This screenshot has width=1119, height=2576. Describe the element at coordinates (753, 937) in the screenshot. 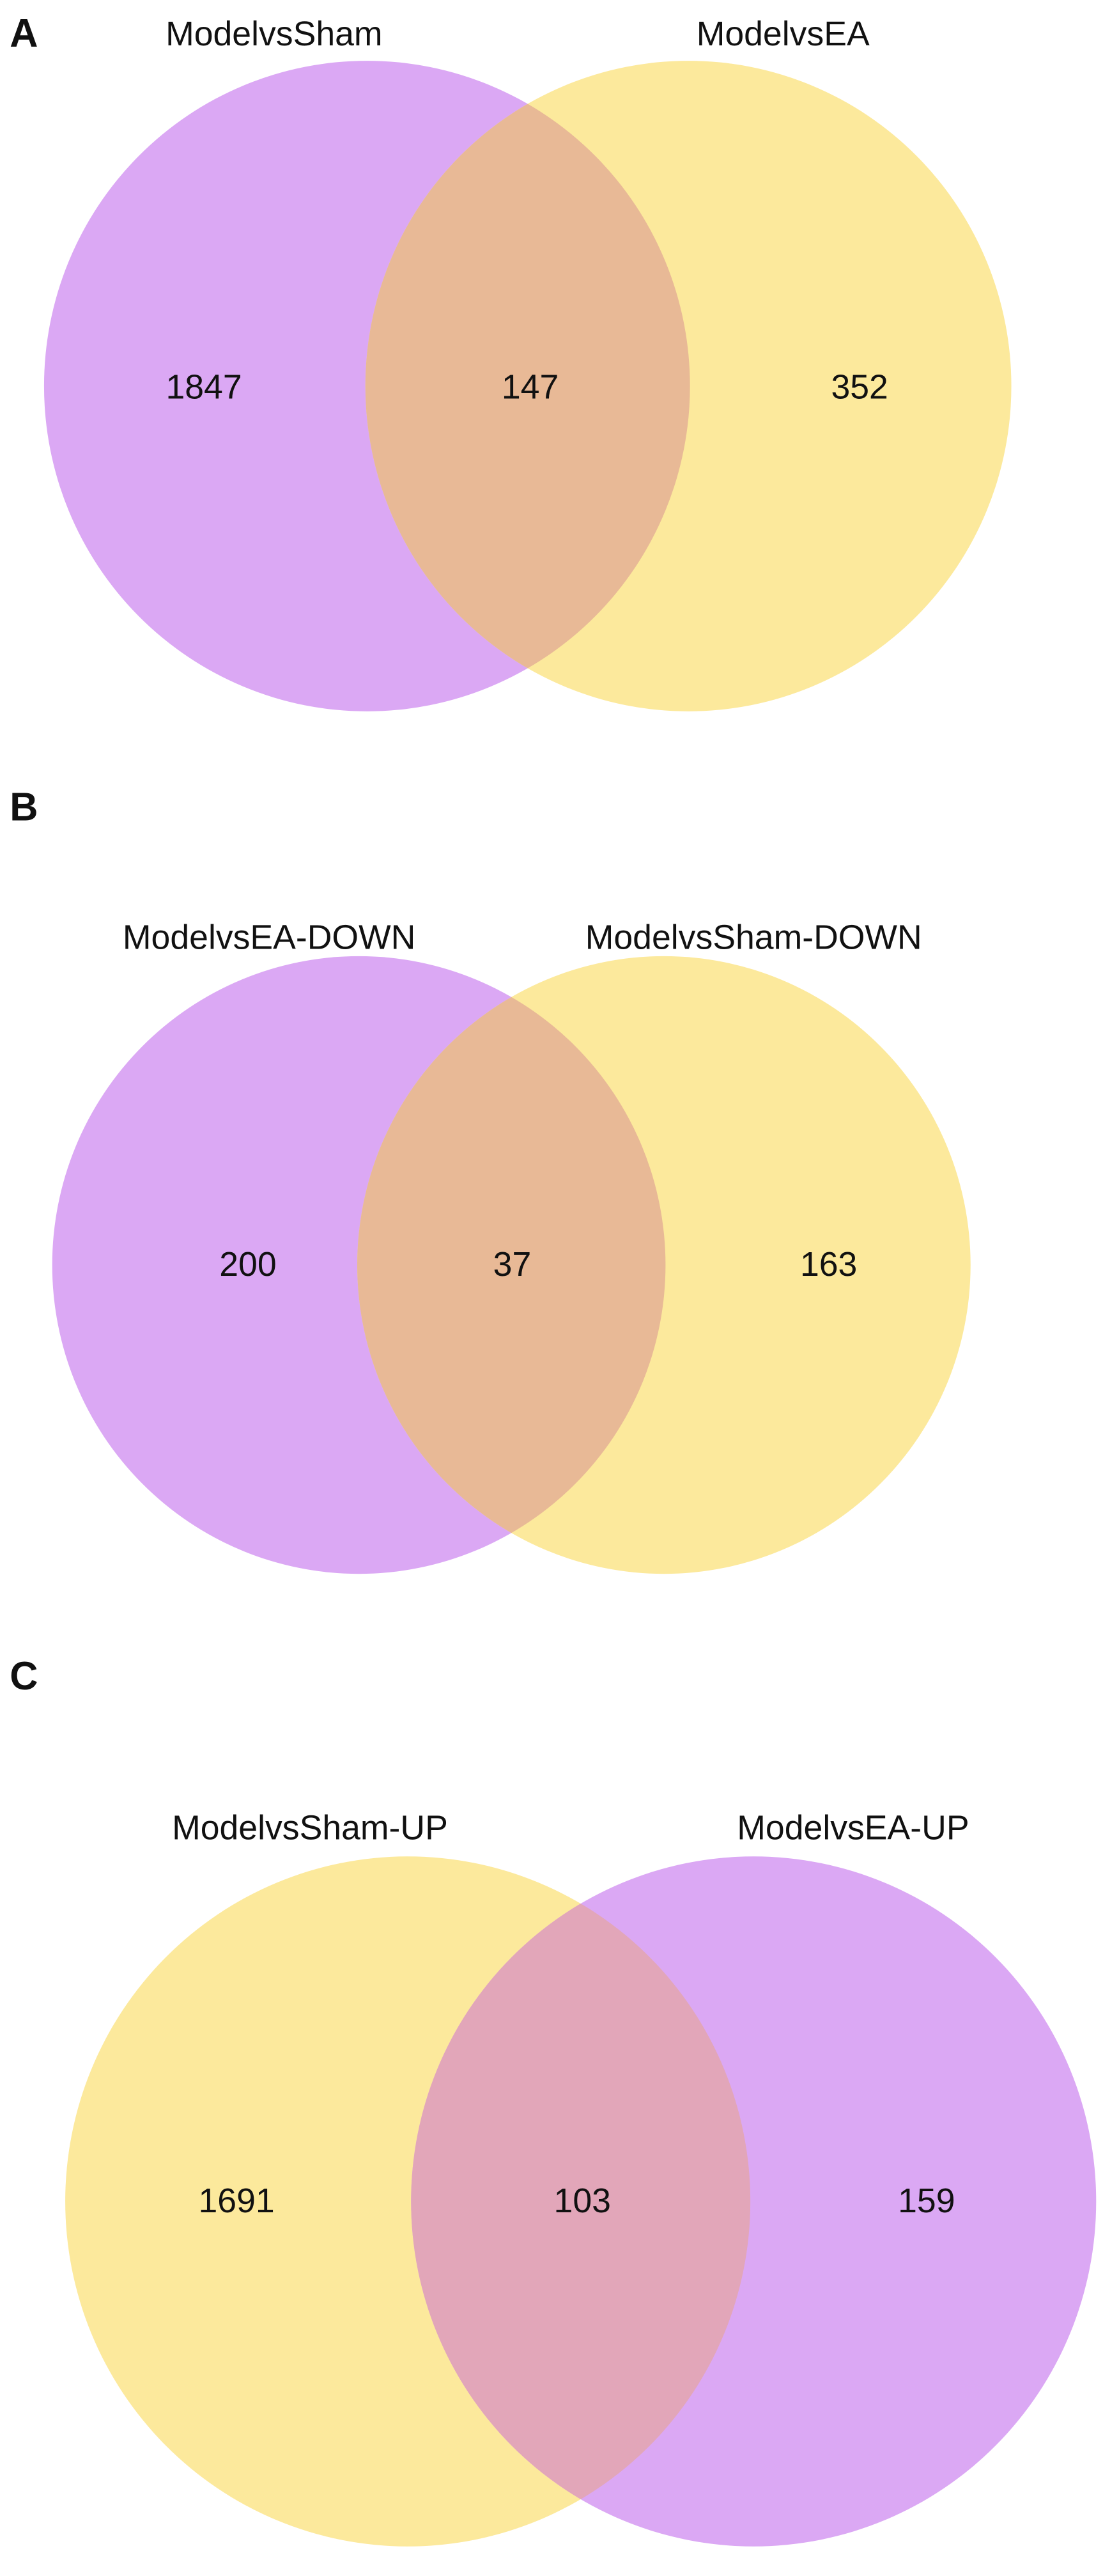

I see `set-label: ModelvsSham-DOWN` at that location.